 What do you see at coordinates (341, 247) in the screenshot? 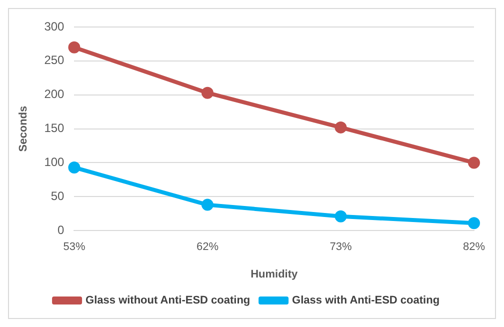
I see `x-tick-label: 73%` at bounding box center [341, 247].